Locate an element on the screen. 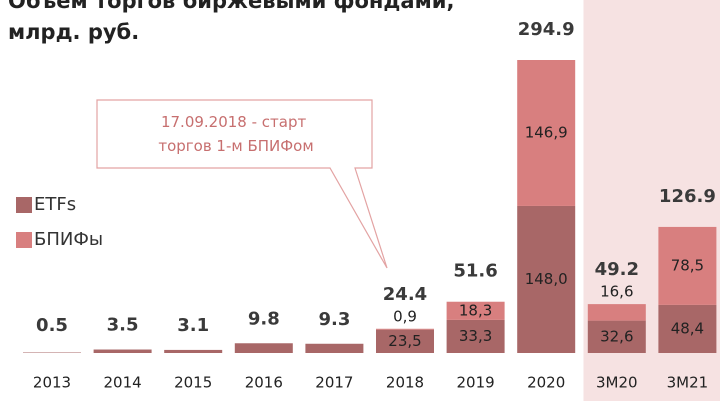 The width and height of the screenshot is (720, 401). x-tick-label: 2020 is located at coordinates (546, 383).